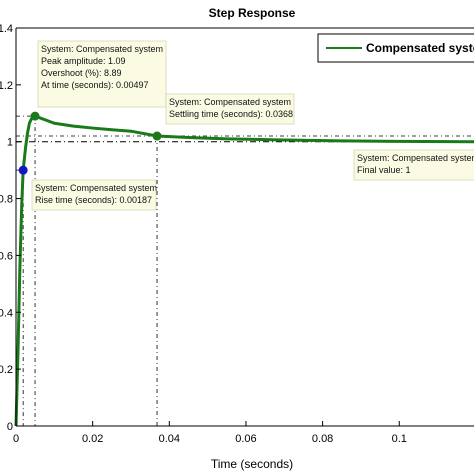 Image resolution: width=474 pixels, height=474 pixels. I want to click on x-tick-label: 0, so click(16, 439).